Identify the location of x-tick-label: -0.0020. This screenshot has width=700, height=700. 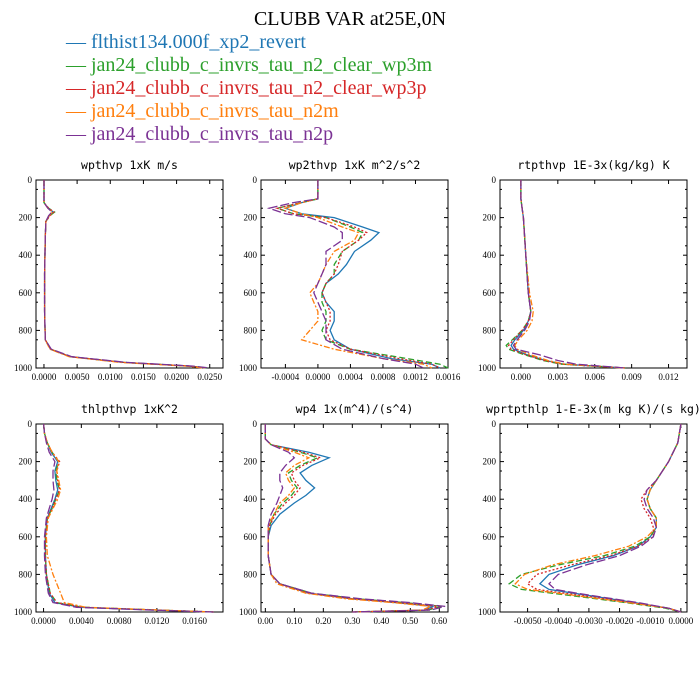
(620, 621).